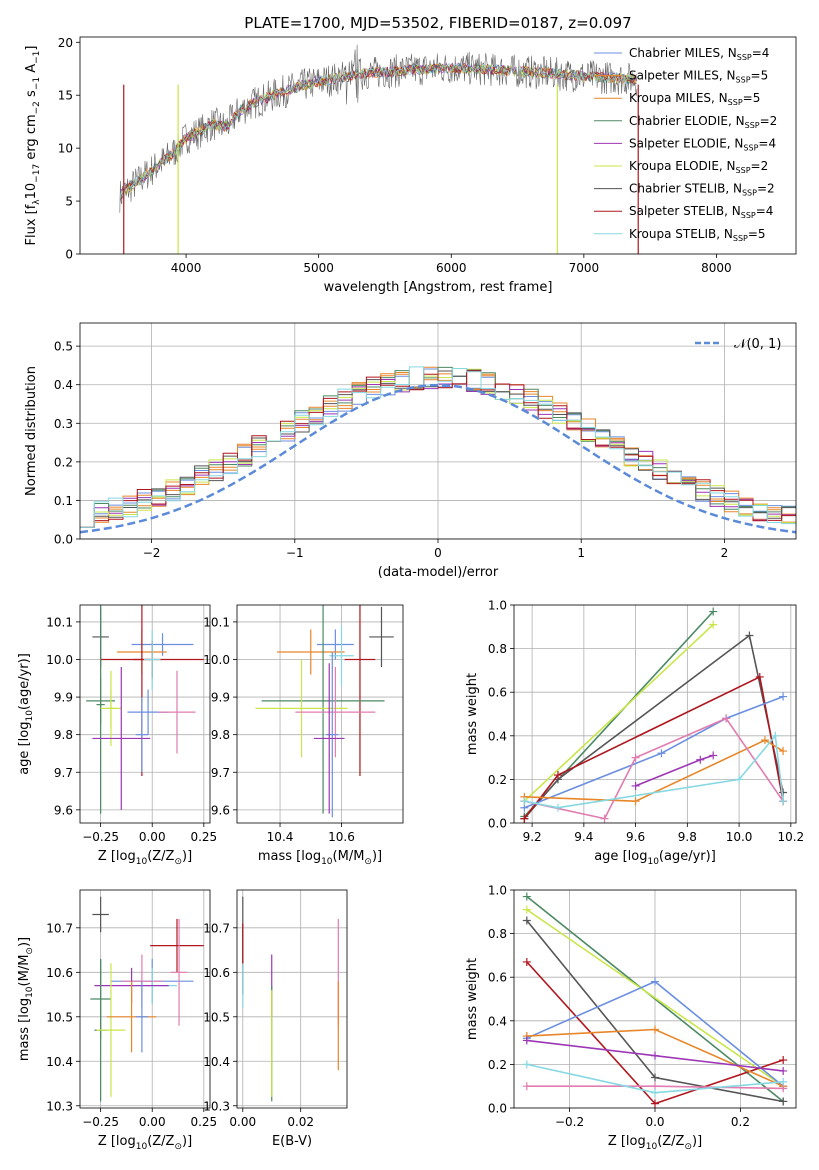  Describe the element at coordinates (532, 837) in the screenshot. I see `x-tick-label: 9.2` at that location.